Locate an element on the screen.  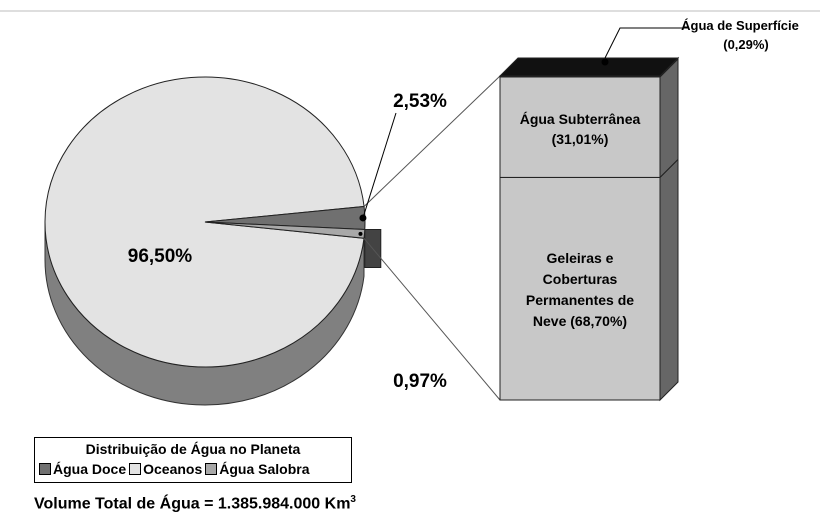
legend-title: Distribuição de Água no Planeta is located at coordinates (193, 449).